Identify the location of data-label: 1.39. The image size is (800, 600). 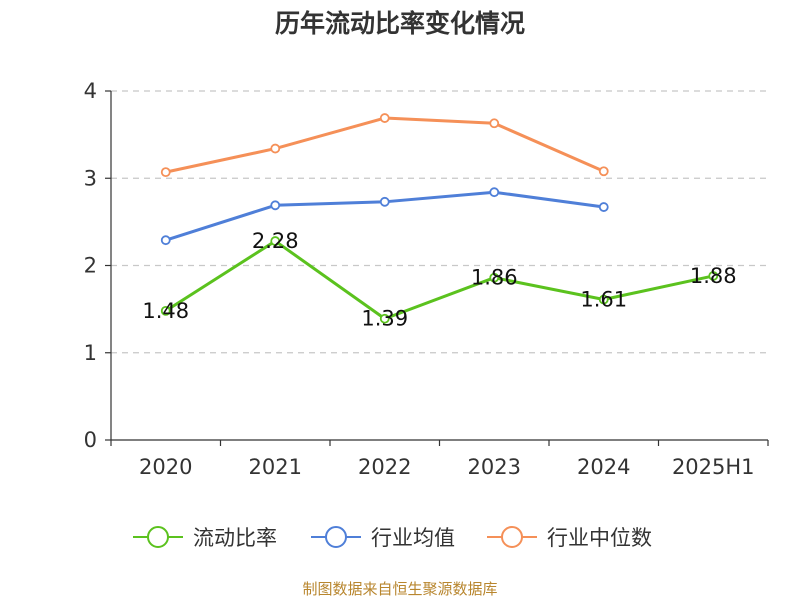
(384, 319).